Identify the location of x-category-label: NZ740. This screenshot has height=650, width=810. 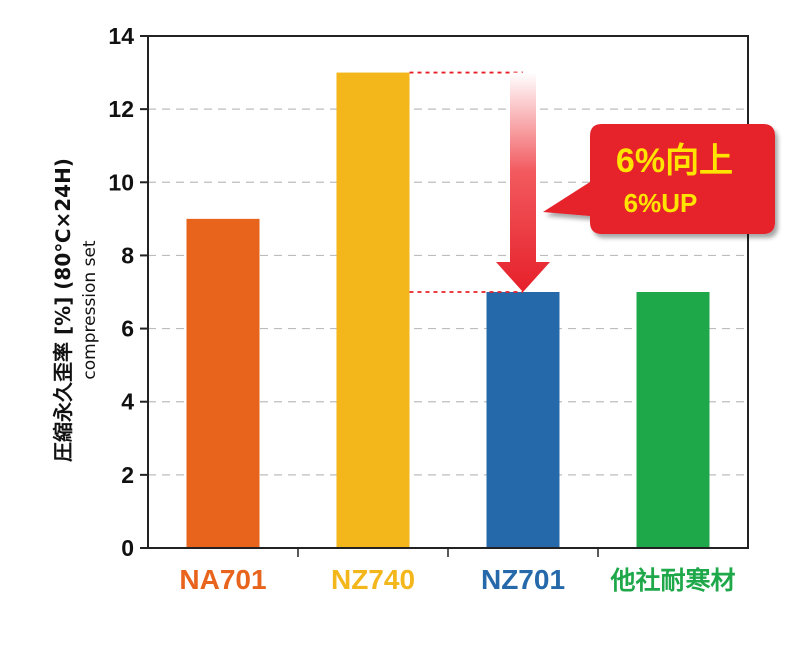
(373, 579).